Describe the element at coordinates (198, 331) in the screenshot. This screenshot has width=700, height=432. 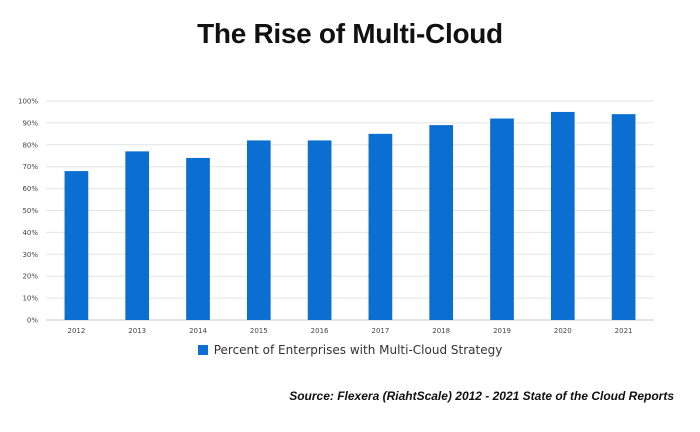
I see `x-tick-label: 2014` at that location.